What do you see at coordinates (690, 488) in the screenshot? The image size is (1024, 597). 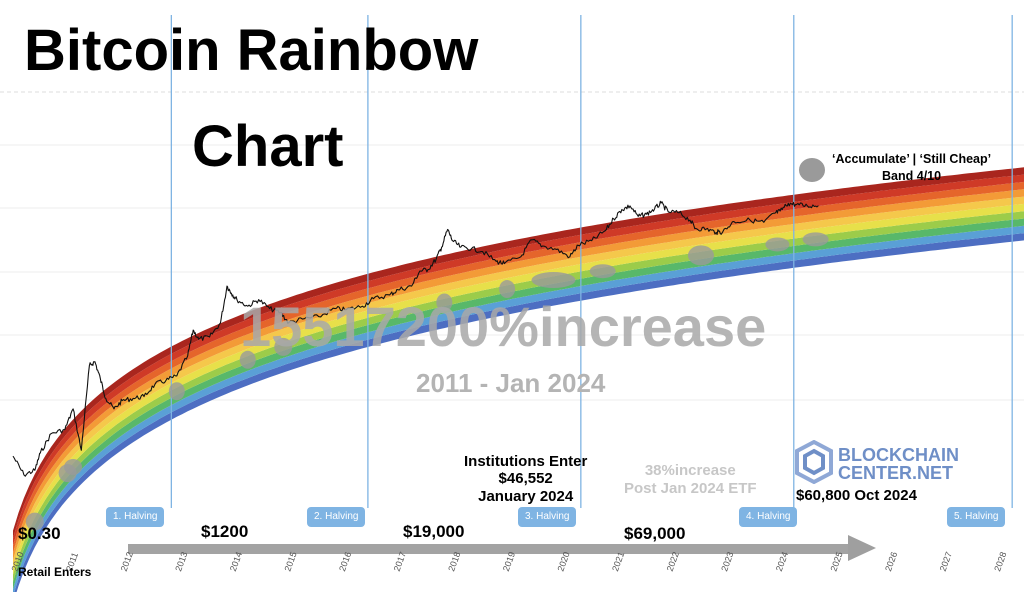 I see `etf-note-line2: Post Jan 2024 ETF` at bounding box center [690, 488].